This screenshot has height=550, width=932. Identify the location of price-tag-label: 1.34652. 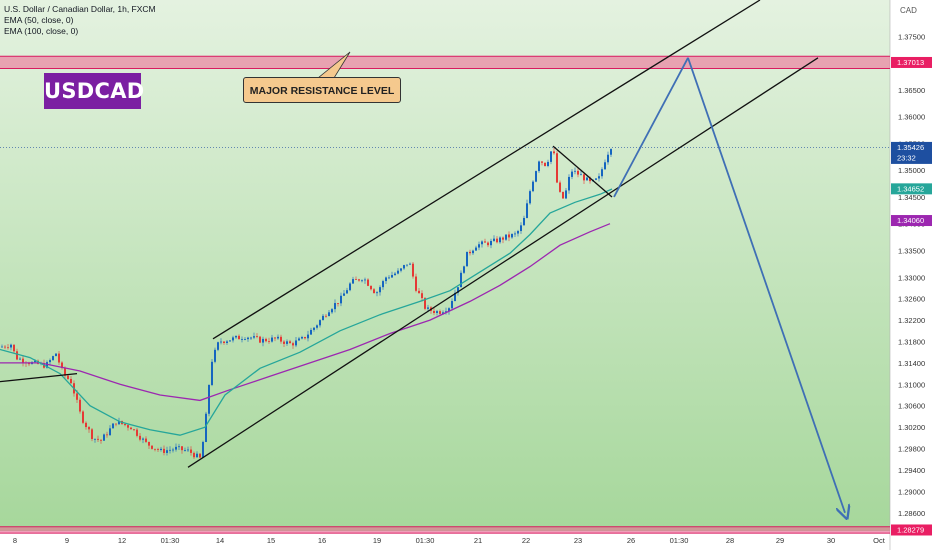
(910, 188).